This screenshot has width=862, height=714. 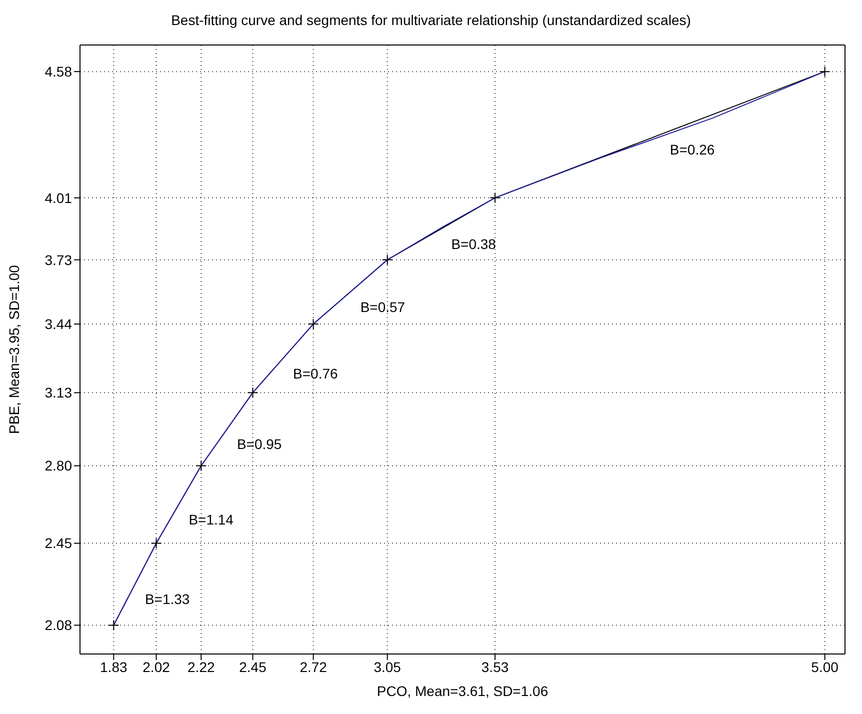 I want to click on annotation: B=0.76, so click(x=315, y=373).